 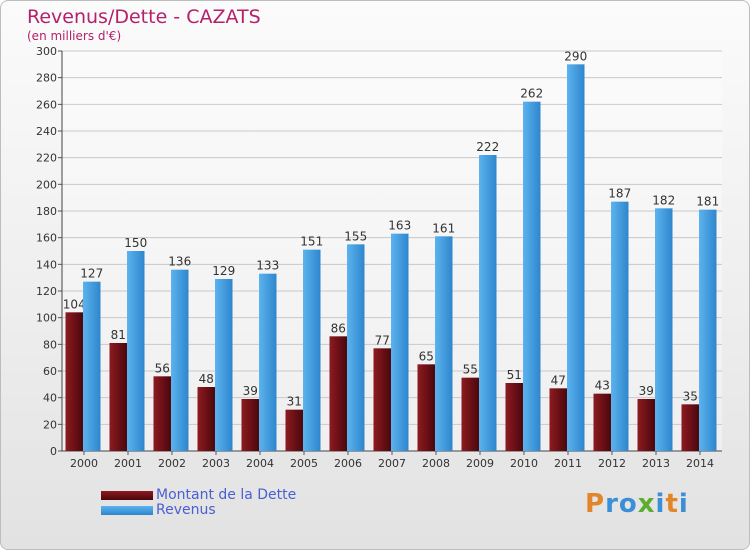 I want to click on y-tick-label: 200, so click(x=46, y=184).